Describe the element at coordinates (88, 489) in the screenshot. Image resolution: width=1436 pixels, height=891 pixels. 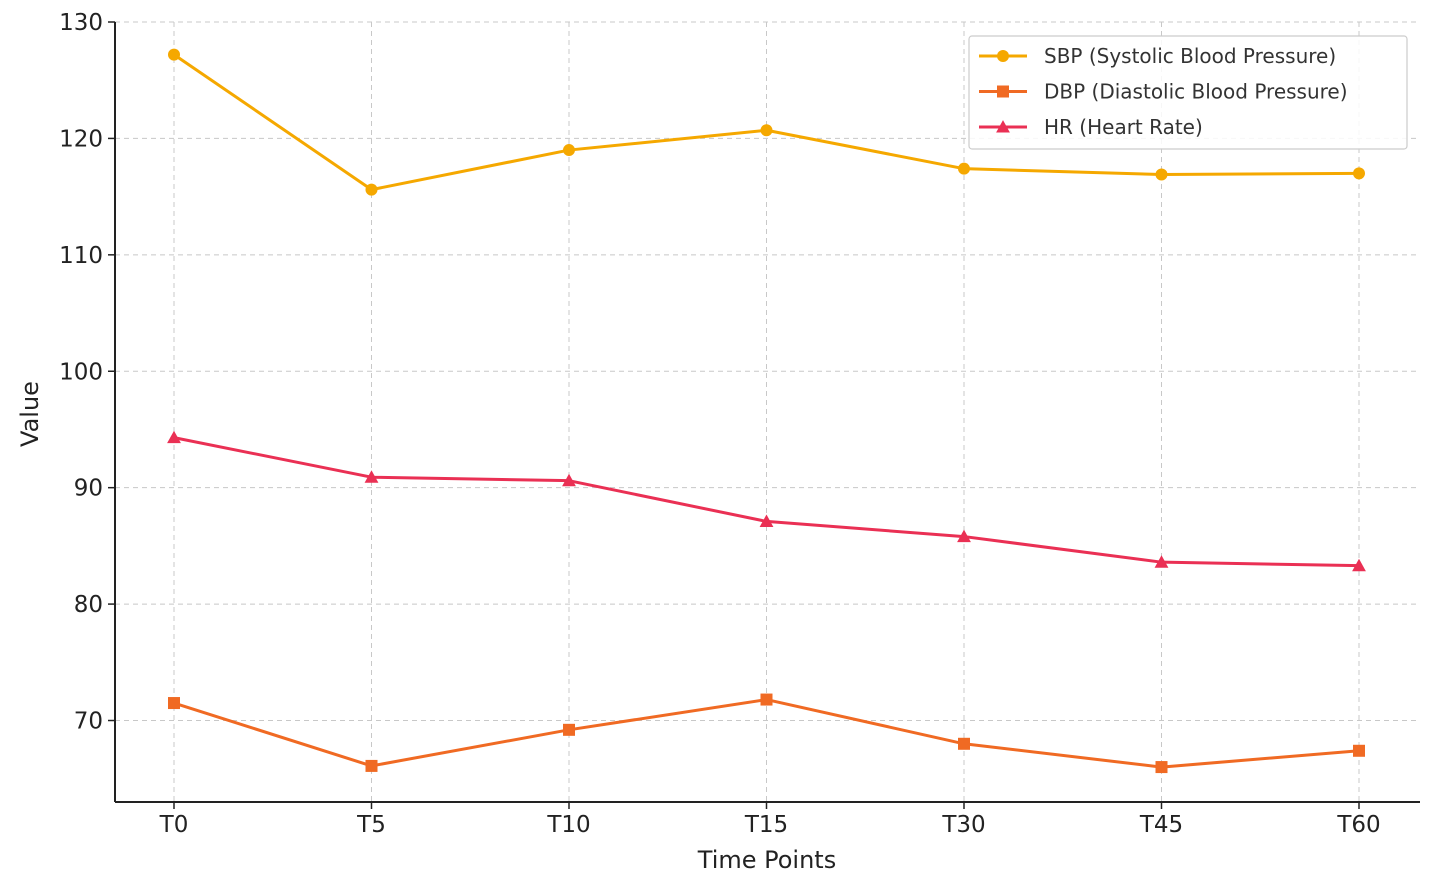
I see `y-tick-label: 90` at that location.